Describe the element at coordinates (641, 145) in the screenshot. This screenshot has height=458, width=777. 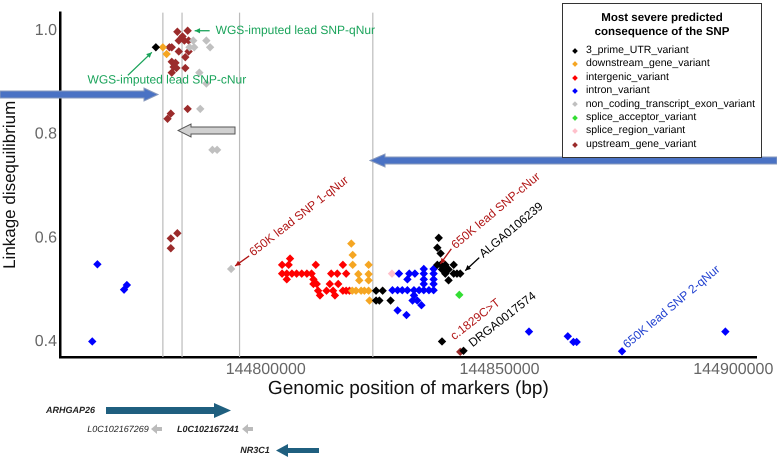
I see `legend-label: upstream_gene_variant` at that location.